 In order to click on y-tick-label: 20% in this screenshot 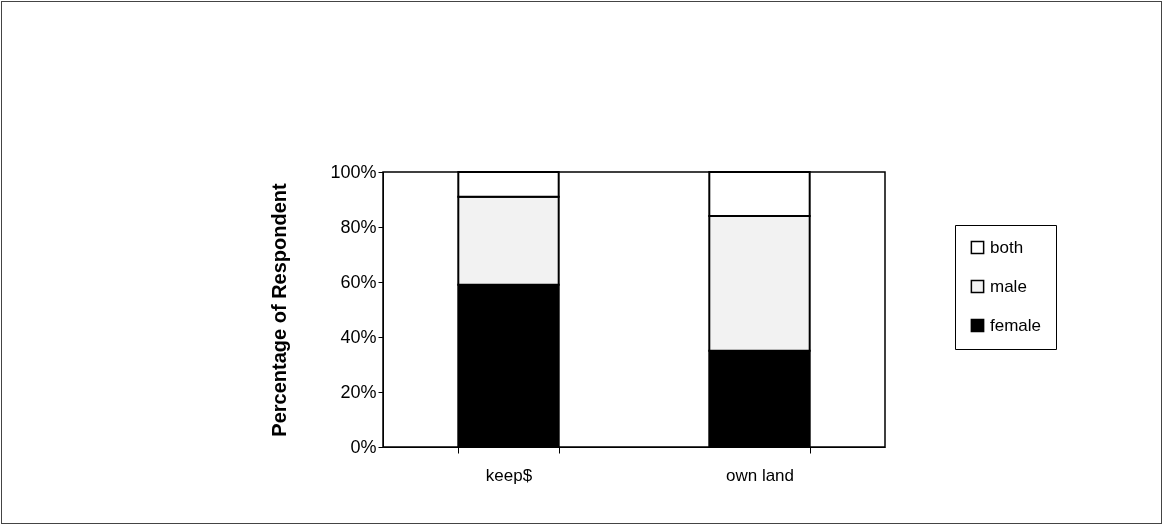, I will do `click(358, 391)`.